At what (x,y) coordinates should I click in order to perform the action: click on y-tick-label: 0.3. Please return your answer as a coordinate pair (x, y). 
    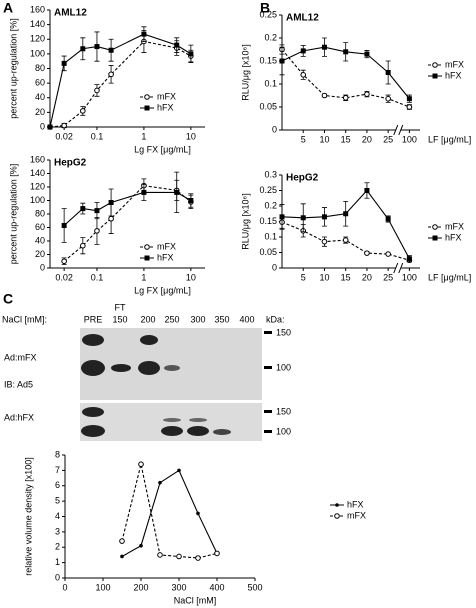
    Looking at the image, I should click on (270, 174).